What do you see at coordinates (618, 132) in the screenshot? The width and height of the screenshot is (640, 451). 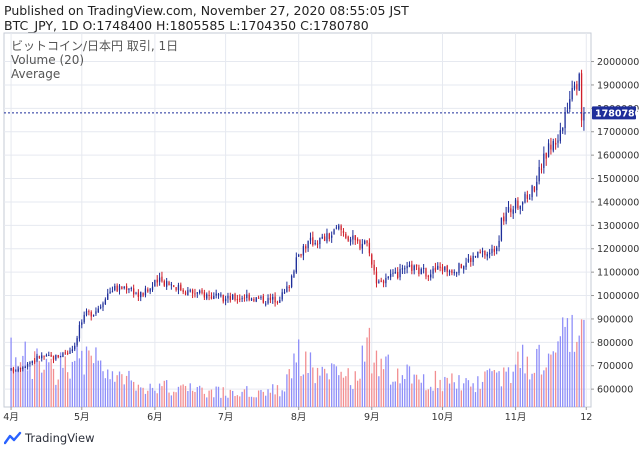 I see `y-tick-label: 1700000` at bounding box center [618, 132].